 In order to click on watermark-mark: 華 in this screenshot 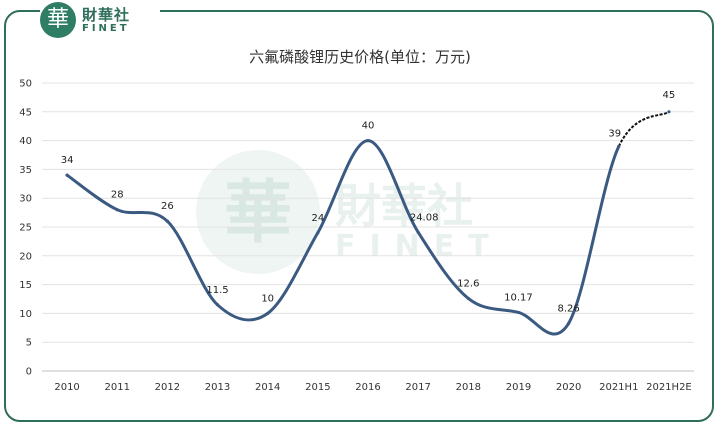, I will do `click(258, 213)`.